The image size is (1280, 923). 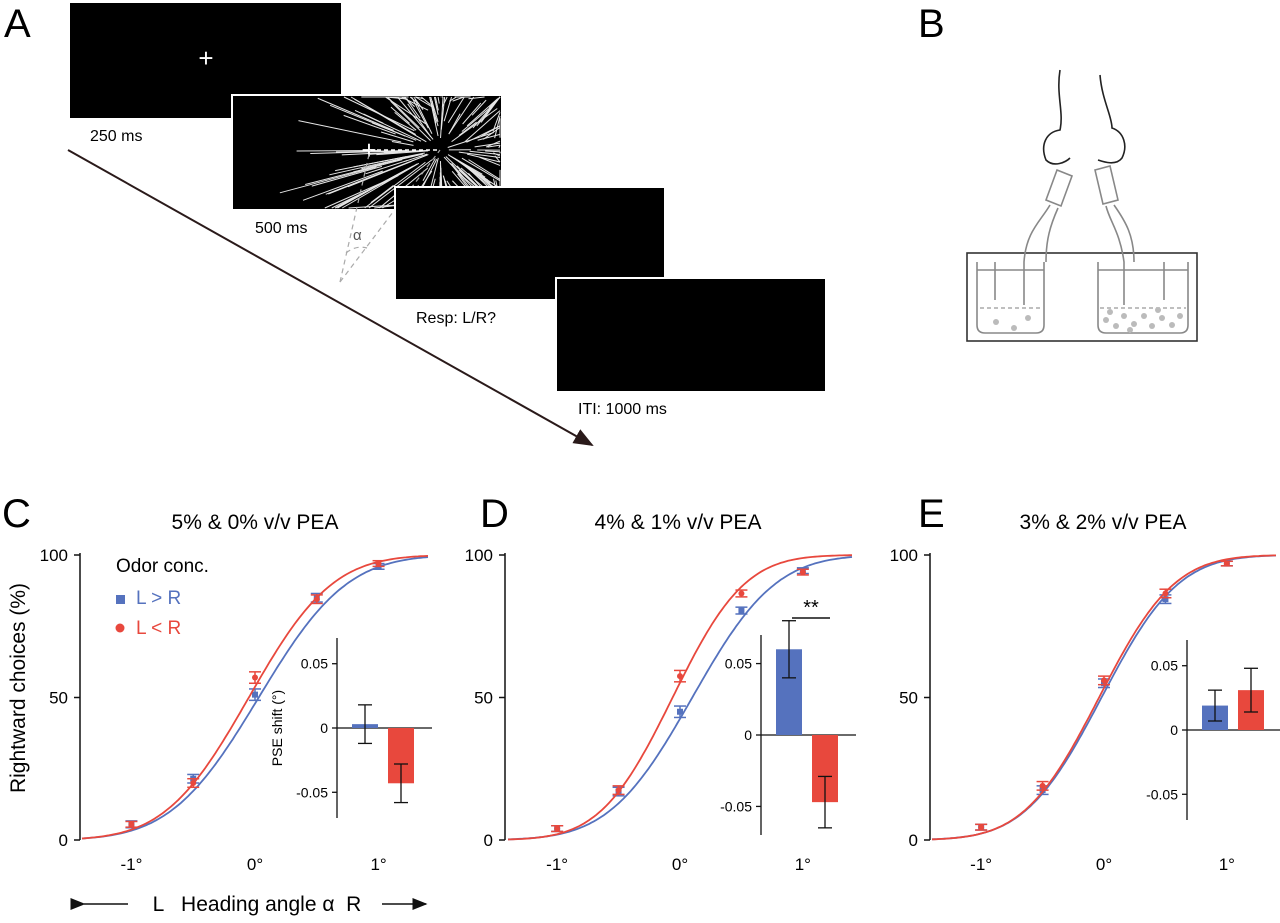 I want to click on panel-letter-d: D, so click(x=494, y=514).